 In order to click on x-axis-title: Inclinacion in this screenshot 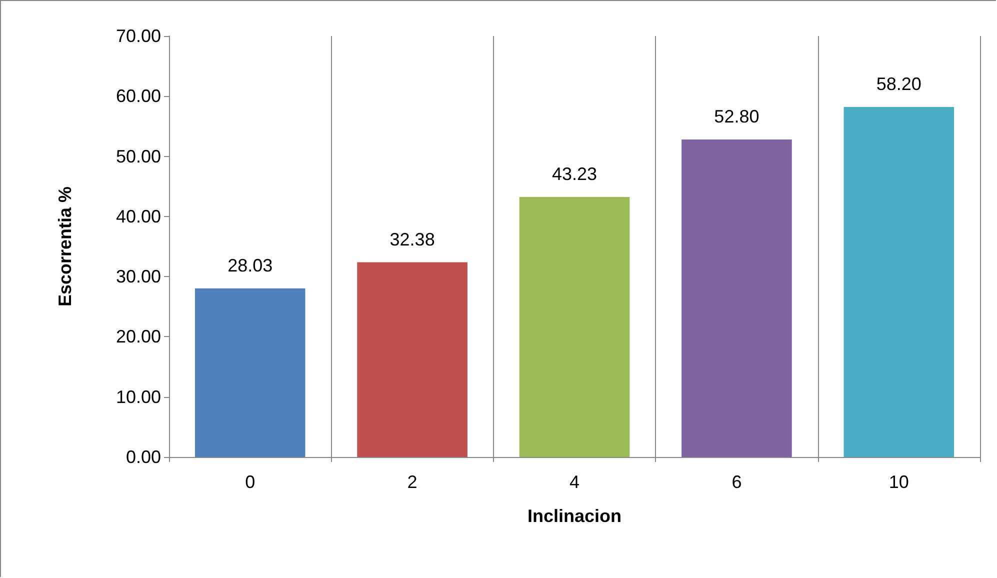, I will do `click(574, 516)`.